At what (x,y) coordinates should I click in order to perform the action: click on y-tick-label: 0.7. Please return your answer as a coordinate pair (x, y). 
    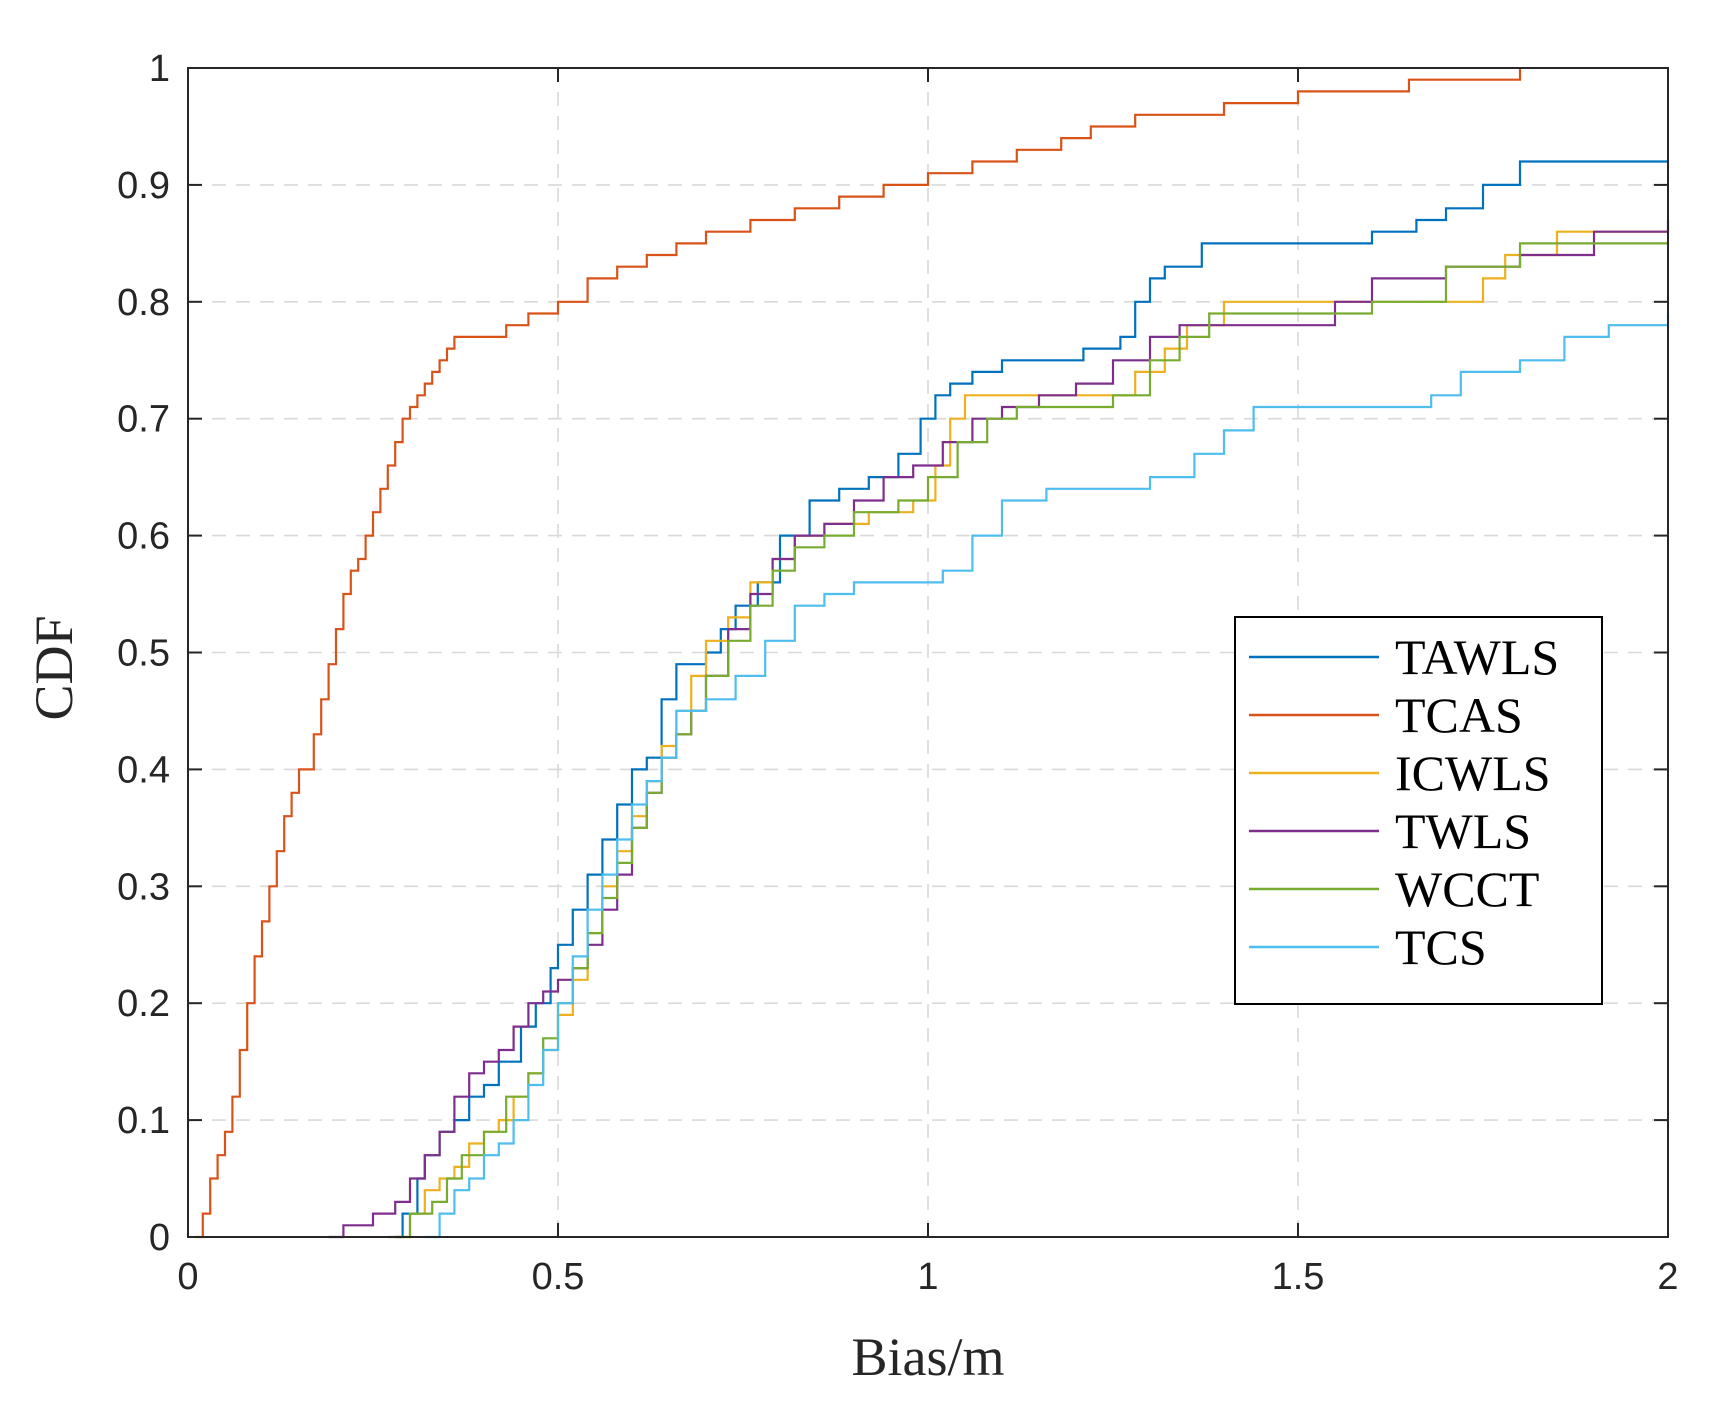
    Looking at the image, I should click on (143, 420).